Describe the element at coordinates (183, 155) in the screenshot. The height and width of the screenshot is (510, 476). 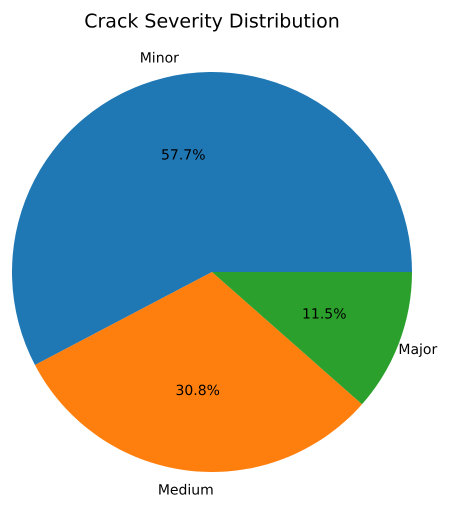
I see `data-label: 57.7%` at that location.